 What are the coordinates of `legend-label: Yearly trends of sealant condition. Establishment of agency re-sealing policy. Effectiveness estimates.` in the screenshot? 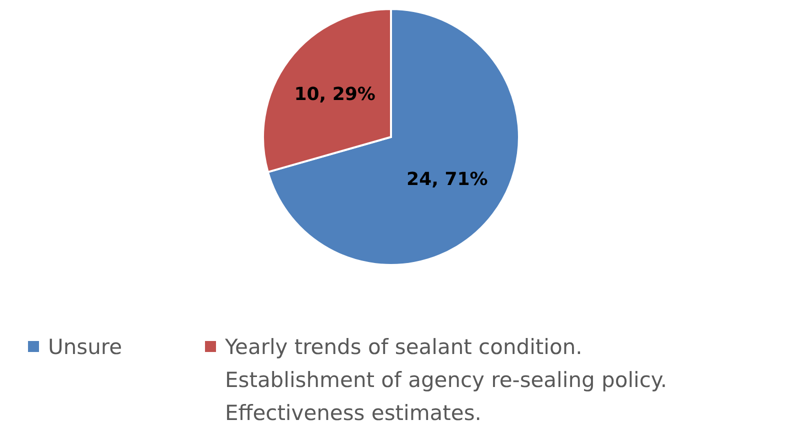 It's located at (446, 380).